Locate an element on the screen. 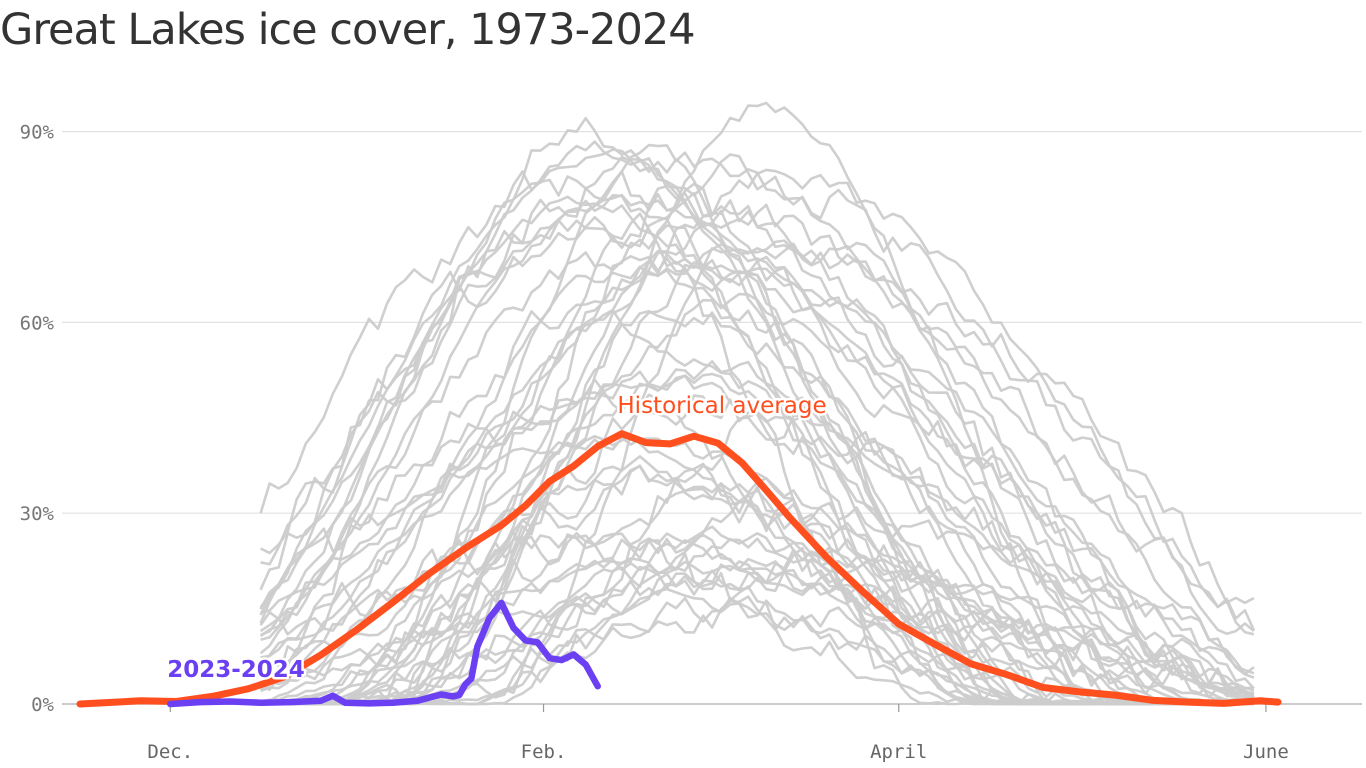 The height and width of the screenshot is (768, 1366). current-season-label: 2023-2024 is located at coordinates (236, 670).